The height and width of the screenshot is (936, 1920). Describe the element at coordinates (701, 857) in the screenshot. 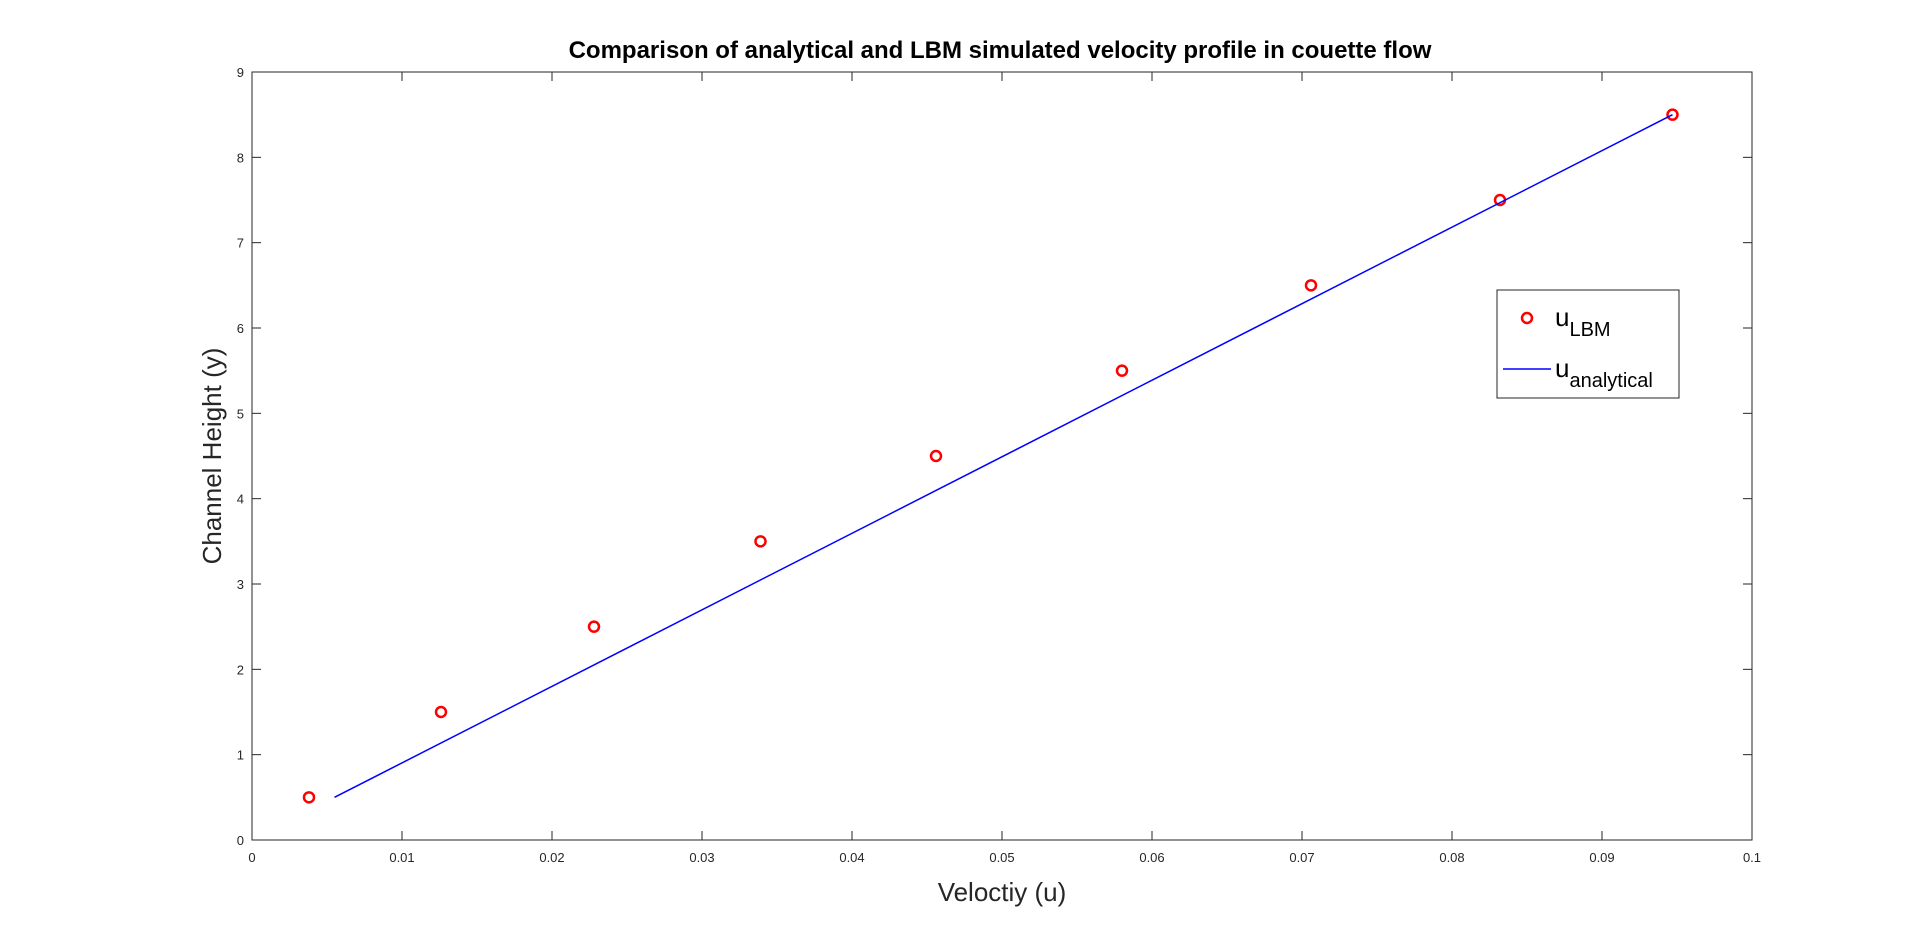

I see `x-tick-label: 0.03` at that location.